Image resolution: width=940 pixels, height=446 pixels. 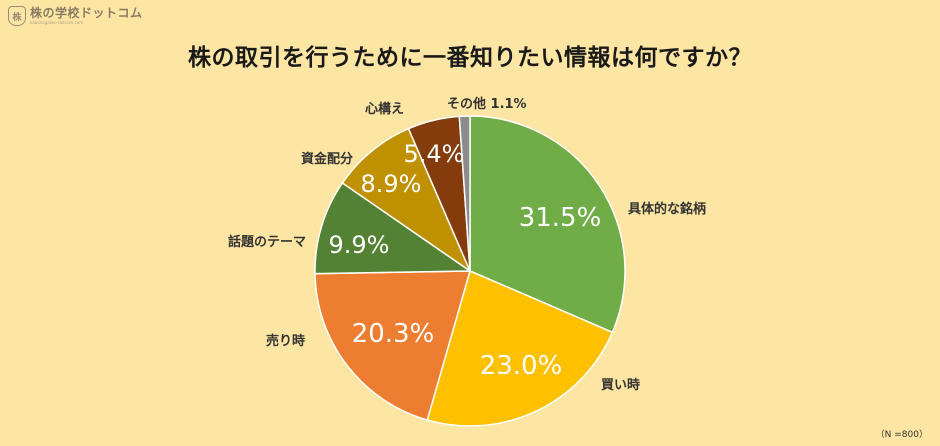 What do you see at coordinates (901, 435) in the screenshot?
I see `sample-size-note: （N =800）` at bounding box center [901, 435].